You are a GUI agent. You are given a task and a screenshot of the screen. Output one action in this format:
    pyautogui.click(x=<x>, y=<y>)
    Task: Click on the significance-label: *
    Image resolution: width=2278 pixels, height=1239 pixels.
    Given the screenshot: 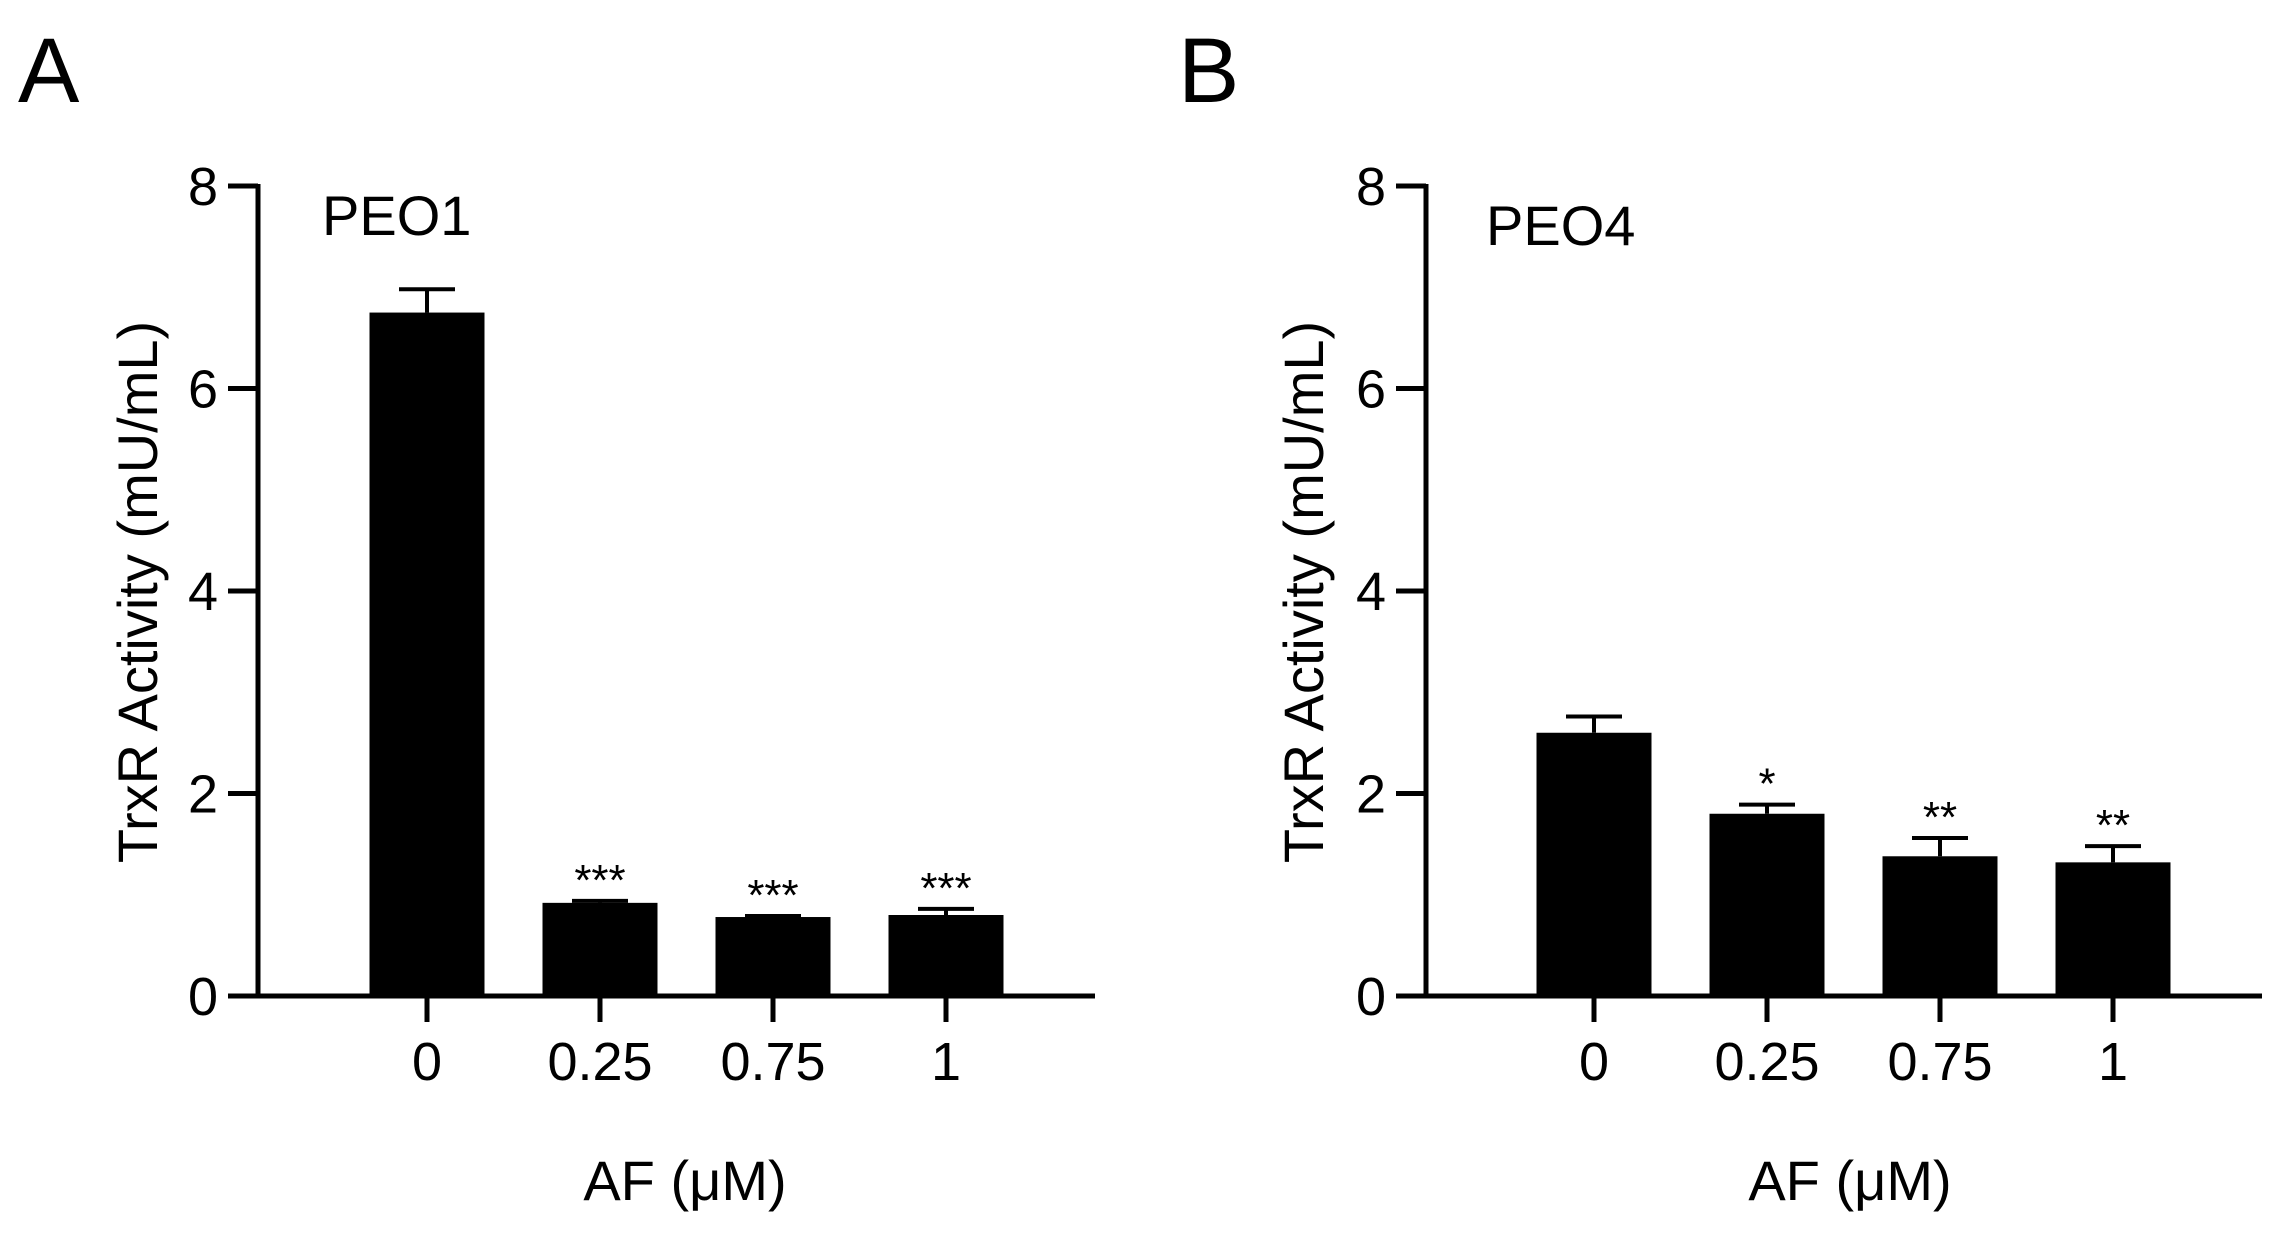 What is the action you would take?
    pyautogui.click(x=1766, y=784)
    